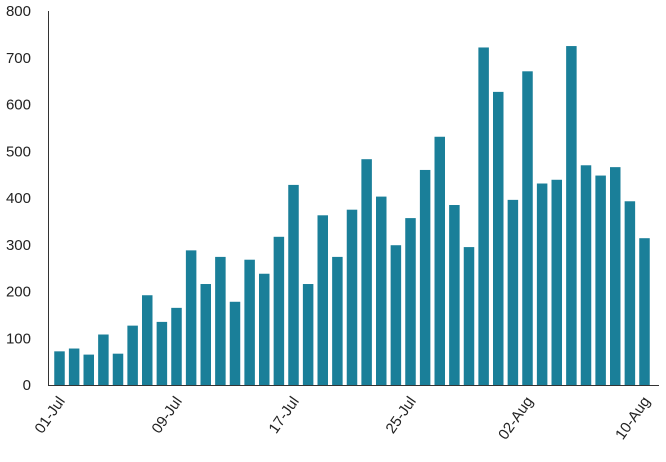  What do you see at coordinates (18, 245) in the screenshot?
I see `y-tick-label: 300` at bounding box center [18, 245].